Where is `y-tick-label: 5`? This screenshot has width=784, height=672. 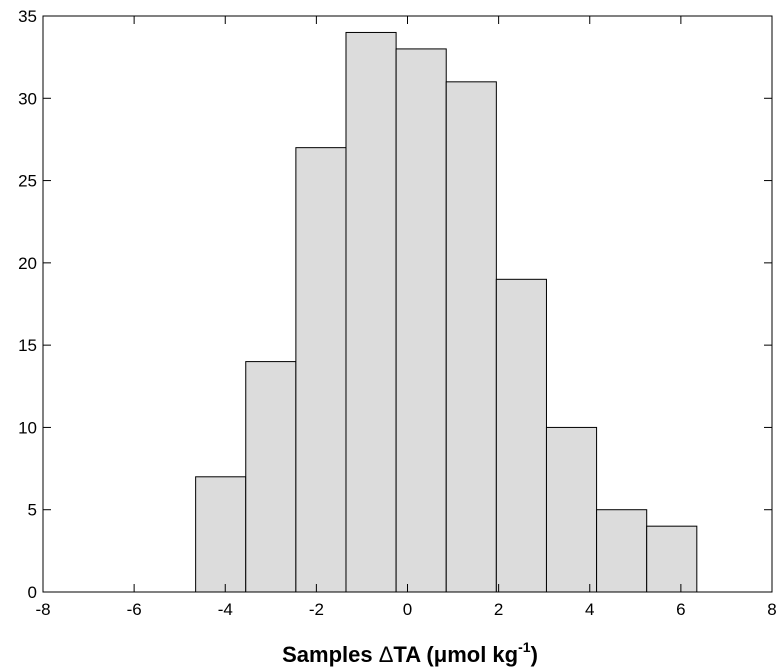 y-tick-label: 5 is located at coordinates (32, 510).